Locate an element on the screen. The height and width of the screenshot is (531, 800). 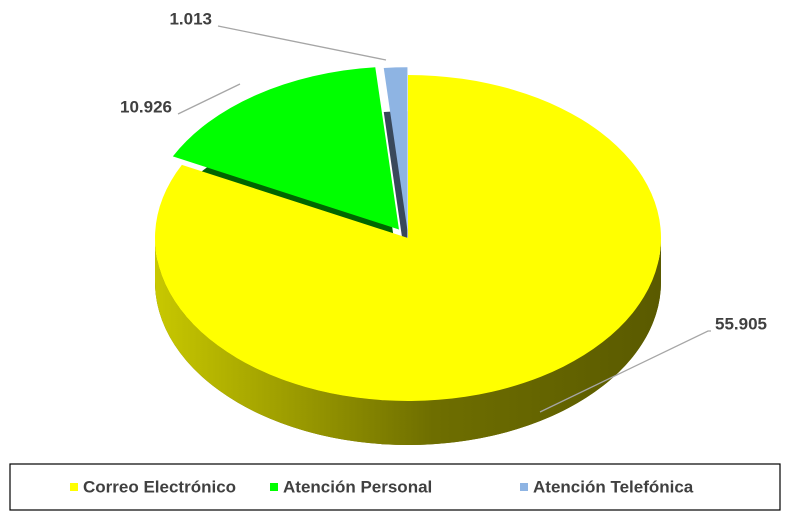
data-label: 1.013 is located at coordinates (190, 18).